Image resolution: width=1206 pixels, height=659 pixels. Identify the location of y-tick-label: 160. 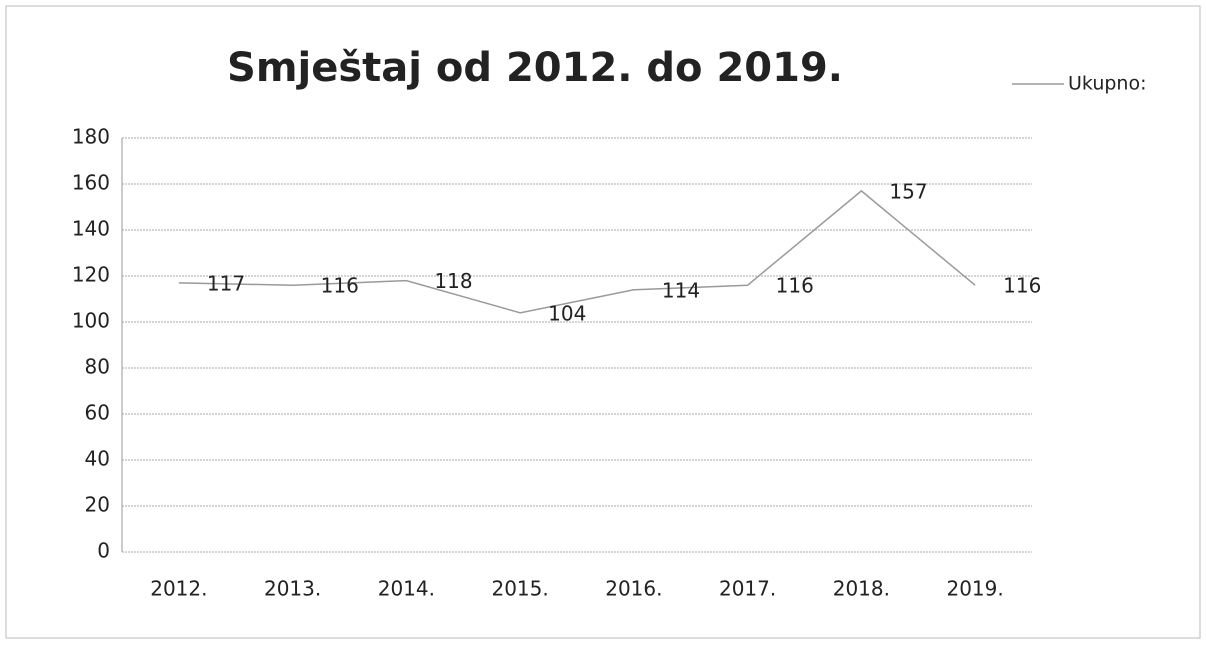
(91, 183).